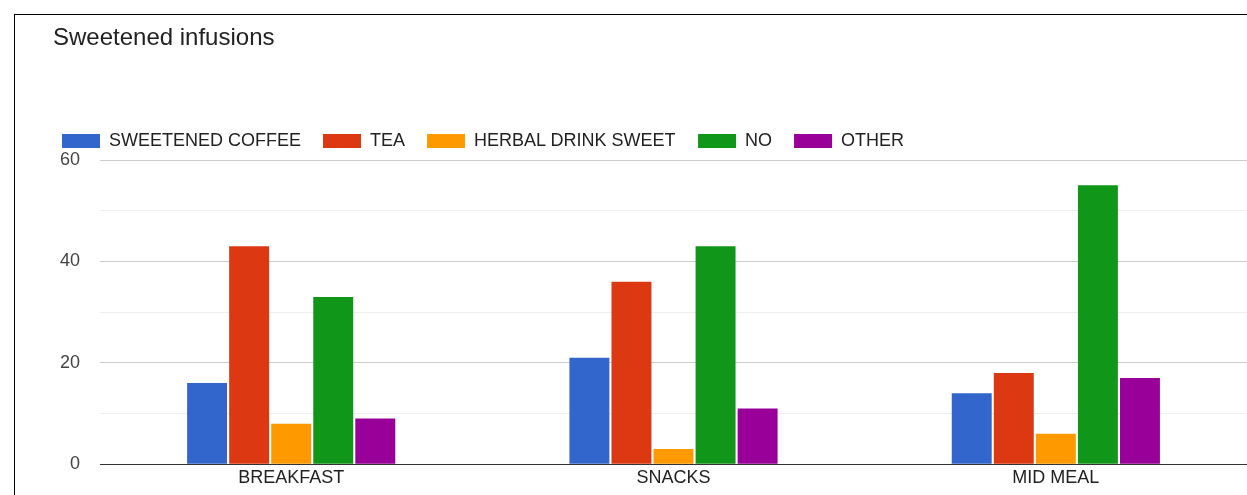 The height and width of the screenshot is (495, 1247). I want to click on y-tick-label: 0, so click(75, 463).